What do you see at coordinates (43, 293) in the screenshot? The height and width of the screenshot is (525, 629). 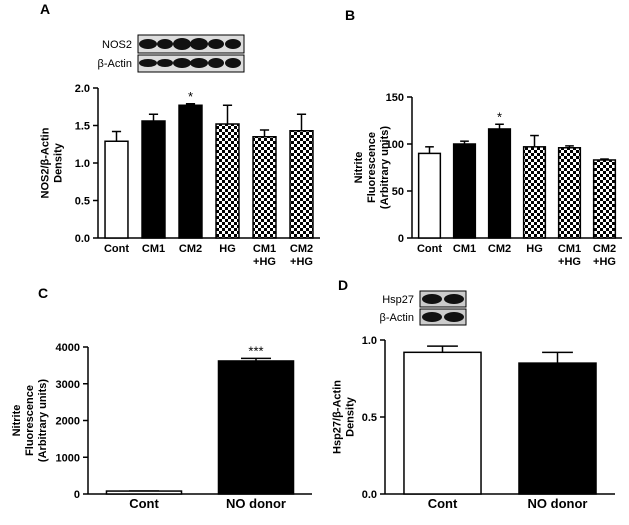 I see `panel-letter: C` at bounding box center [43, 293].